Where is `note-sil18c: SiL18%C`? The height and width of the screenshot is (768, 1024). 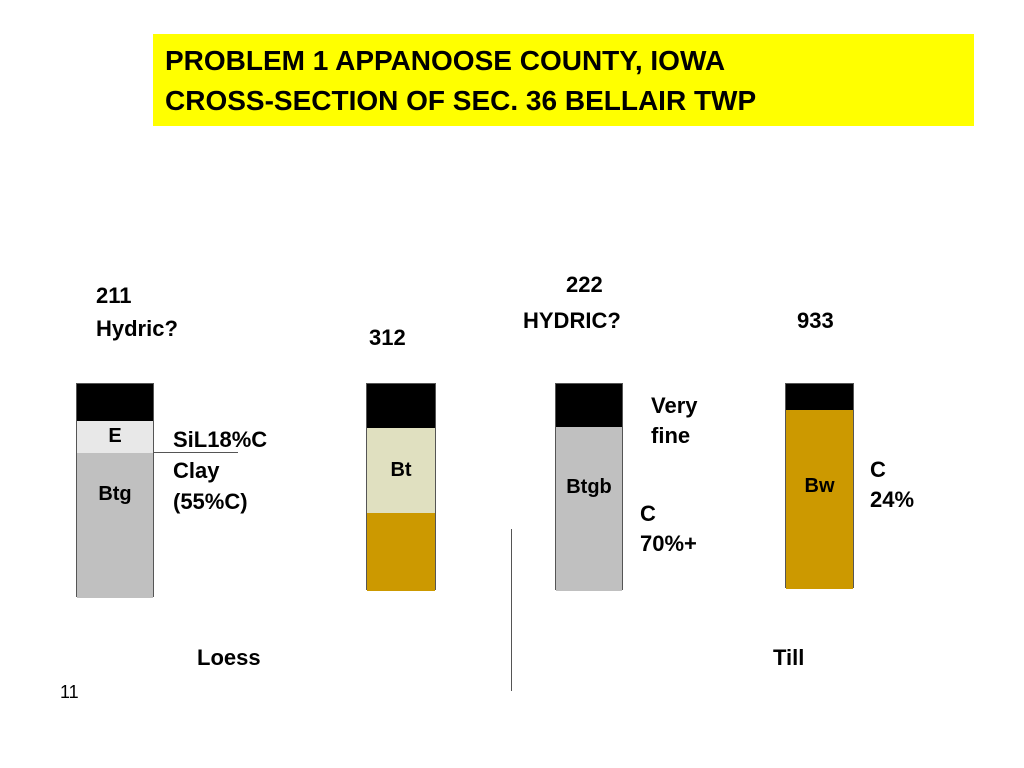 note-sil18c: SiL18%C is located at coordinates (220, 439).